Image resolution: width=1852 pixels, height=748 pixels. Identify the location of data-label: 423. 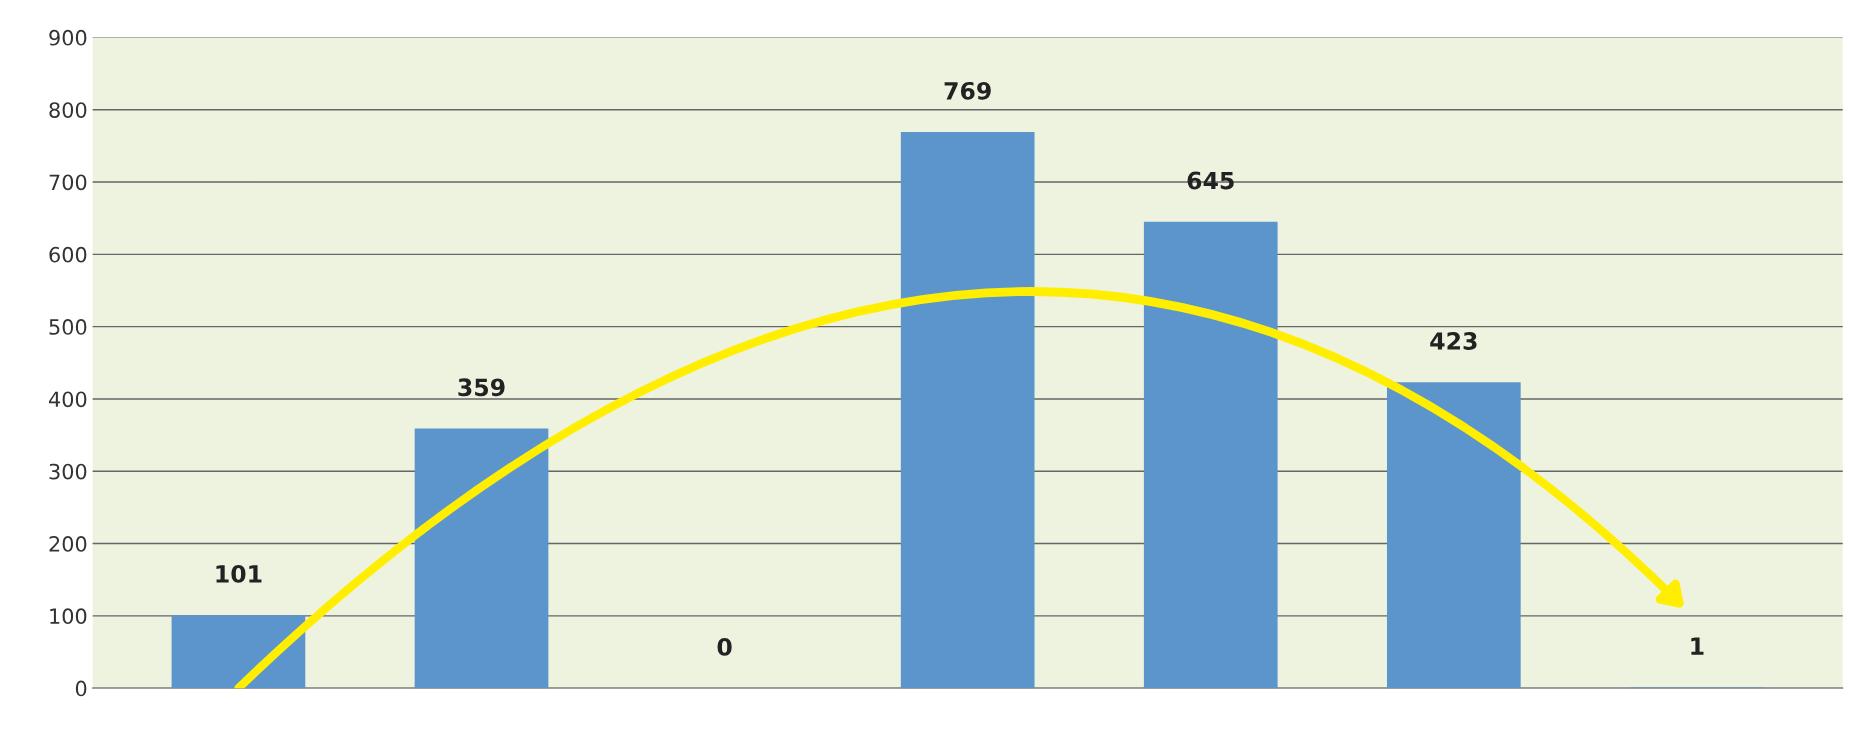
(1453, 341).